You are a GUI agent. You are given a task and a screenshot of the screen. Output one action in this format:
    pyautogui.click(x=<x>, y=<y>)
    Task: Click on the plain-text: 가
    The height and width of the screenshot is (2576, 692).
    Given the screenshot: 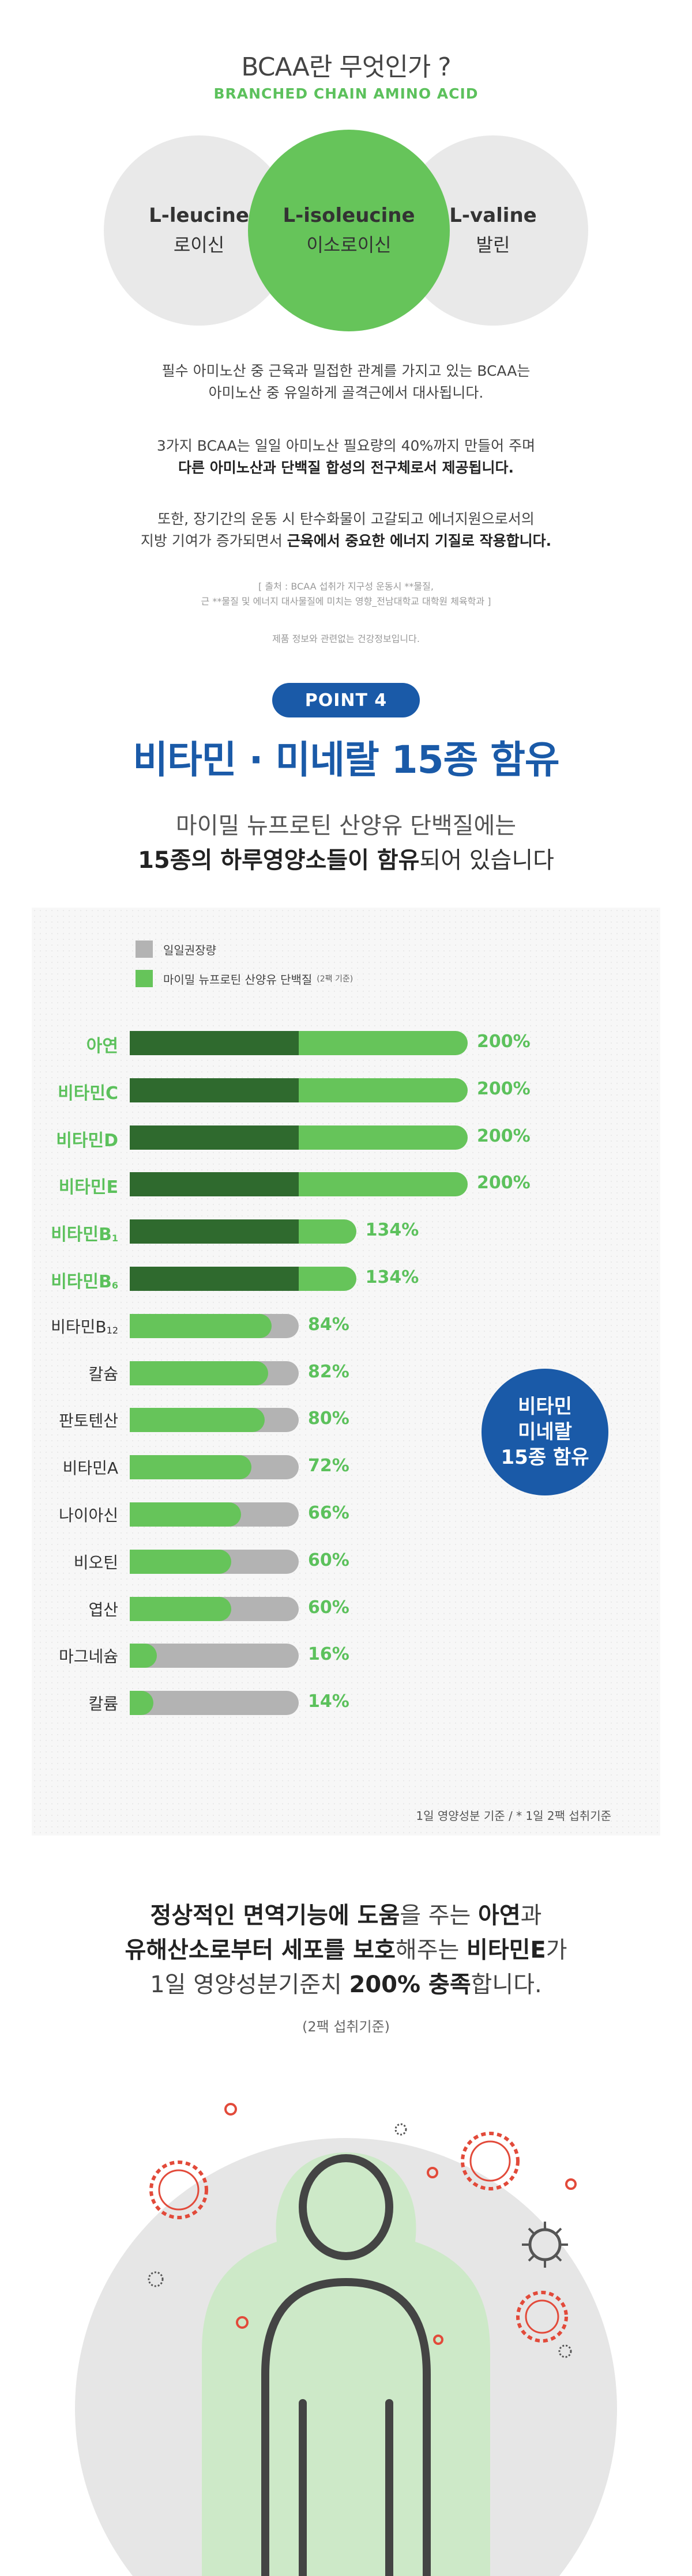 What is the action you would take?
    pyautogui.click(x=556, y=1950)
    